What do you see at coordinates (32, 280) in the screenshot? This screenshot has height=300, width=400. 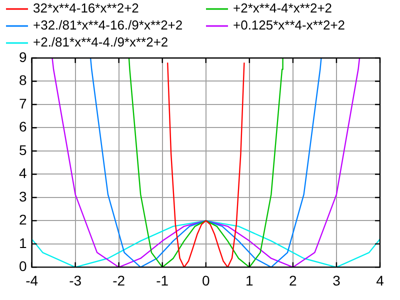 I see `x-tick-label: -4` at bounding box center [32, 280].